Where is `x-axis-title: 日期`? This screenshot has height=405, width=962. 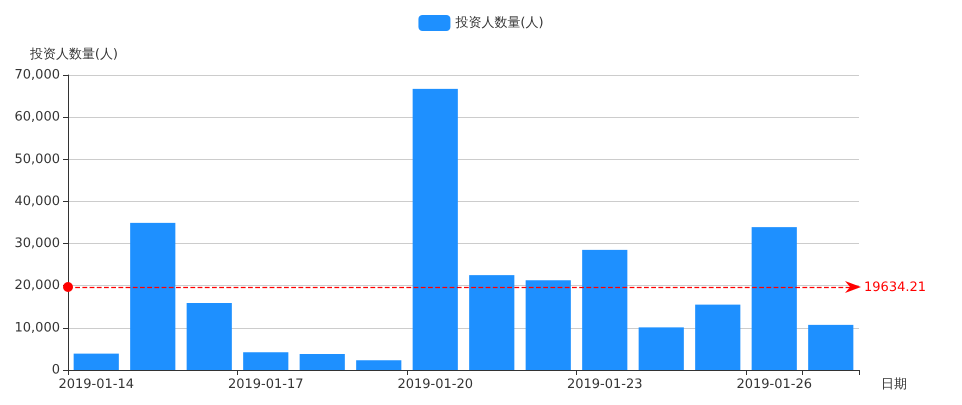 x-axis-title: 日期 is located at coordinates (894, 384).